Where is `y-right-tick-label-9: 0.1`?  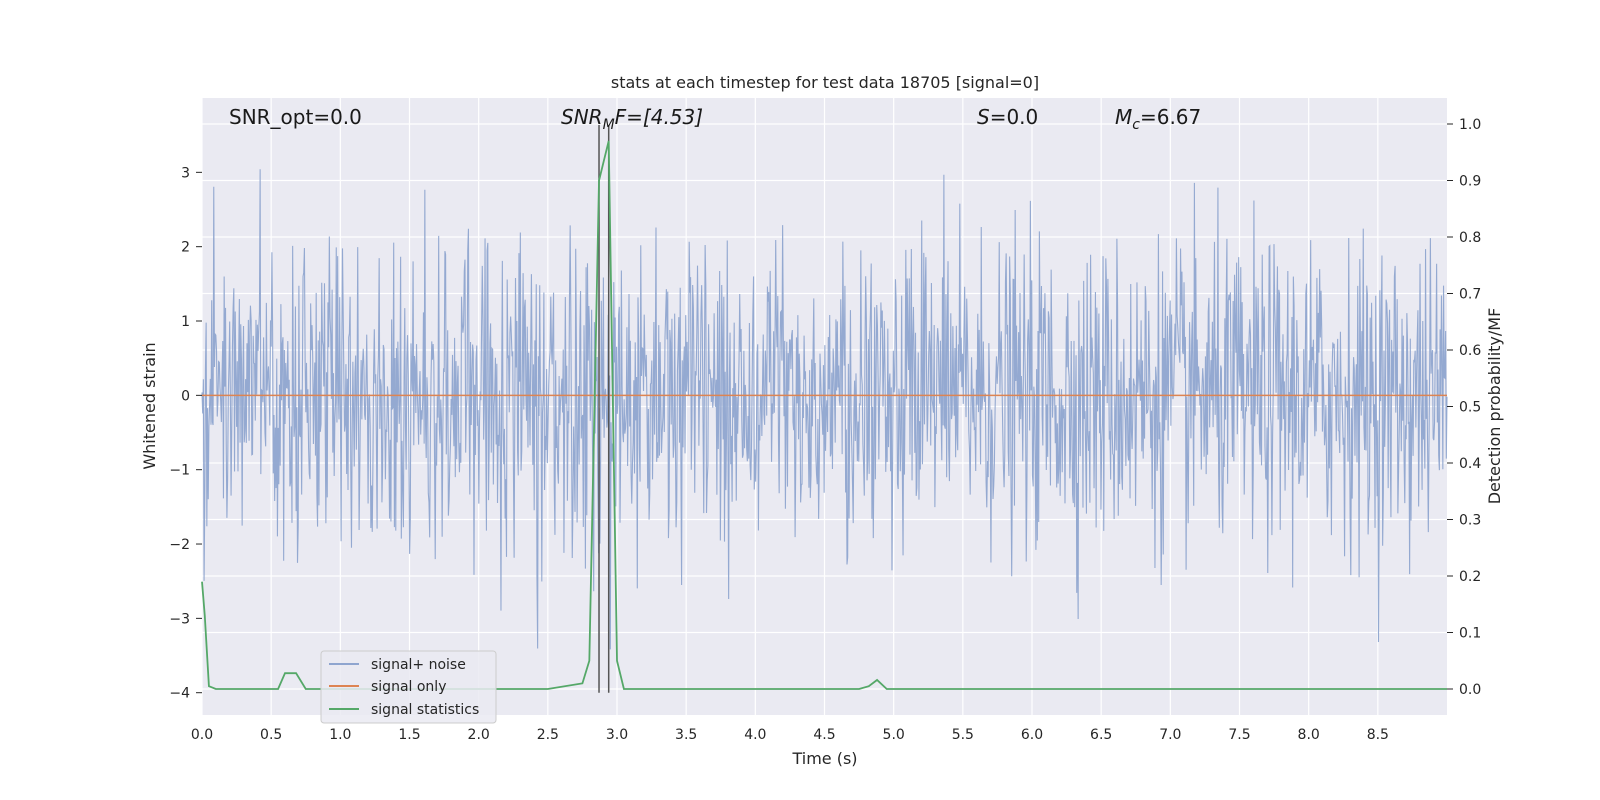 y-right-tick-label-9: 0.1 is located at coordinates (1470, 634).